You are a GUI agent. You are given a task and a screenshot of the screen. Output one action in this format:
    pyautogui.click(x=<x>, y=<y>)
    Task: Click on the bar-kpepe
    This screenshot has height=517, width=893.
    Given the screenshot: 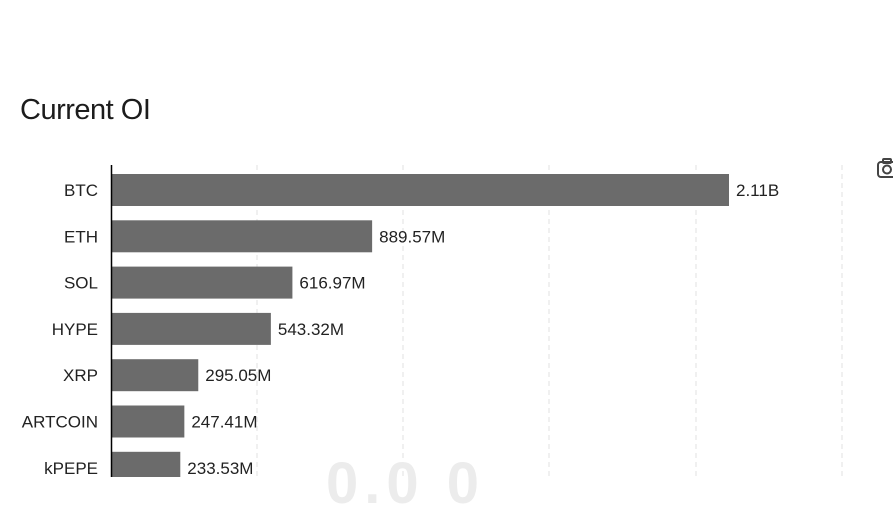 What is the action you would take?
    pyautogui.click(x=146, y=464)
    